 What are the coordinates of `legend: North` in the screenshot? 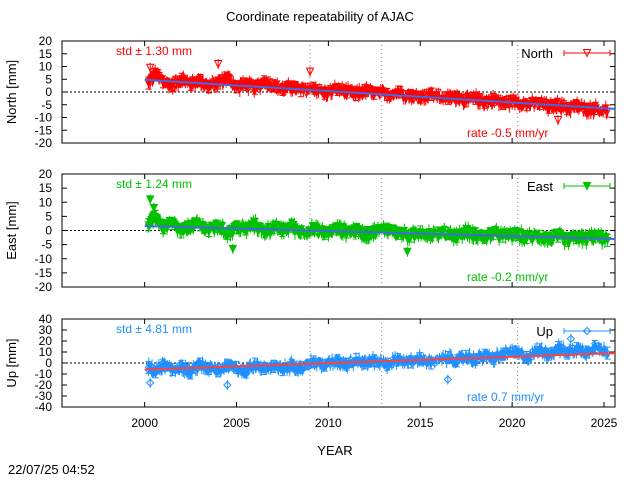 It's located at (566, 53).